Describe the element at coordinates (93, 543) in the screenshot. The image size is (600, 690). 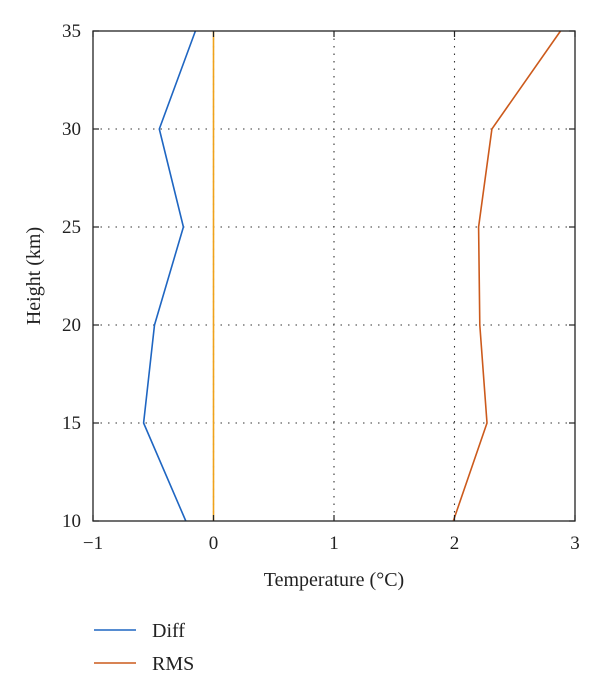
I see `x-tick-label: −1` at that location.